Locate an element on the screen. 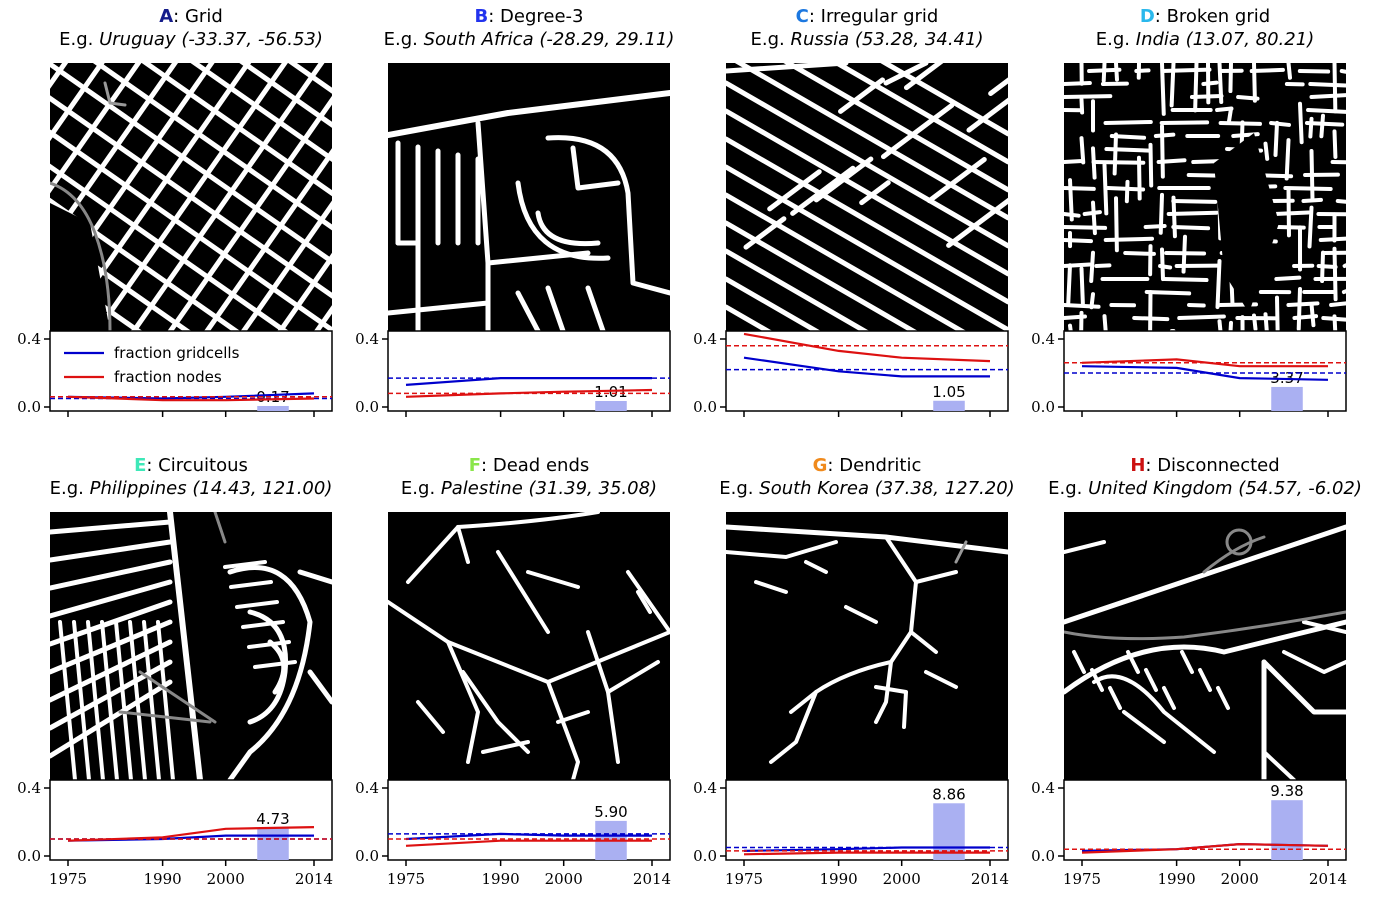 This screenshot has width=1384, height=906. x-tick-label: 2014 is located at coordinates (314, 879).